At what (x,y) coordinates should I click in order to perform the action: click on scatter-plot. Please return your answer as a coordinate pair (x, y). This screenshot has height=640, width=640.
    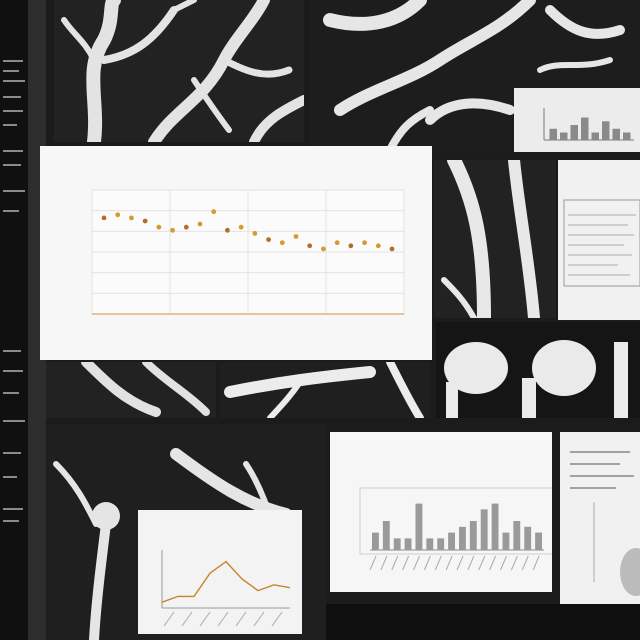
    Looking at the image, I should click on (248, 252).